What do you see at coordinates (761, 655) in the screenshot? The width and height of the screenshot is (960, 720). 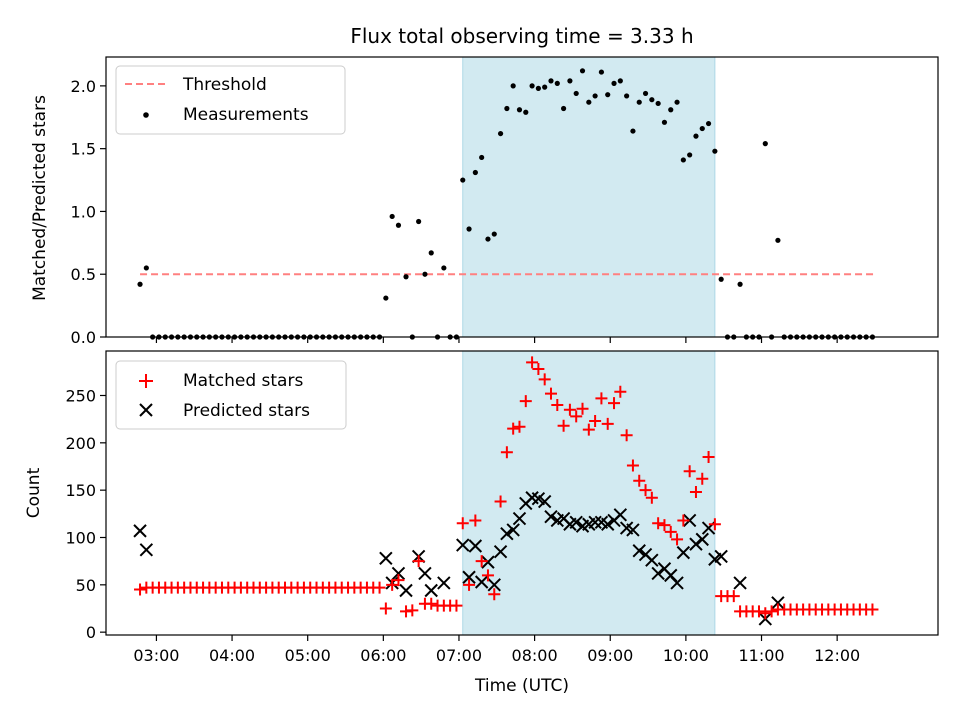 I see `x-tick-label: 11:00` at bounding box center [761, 655].